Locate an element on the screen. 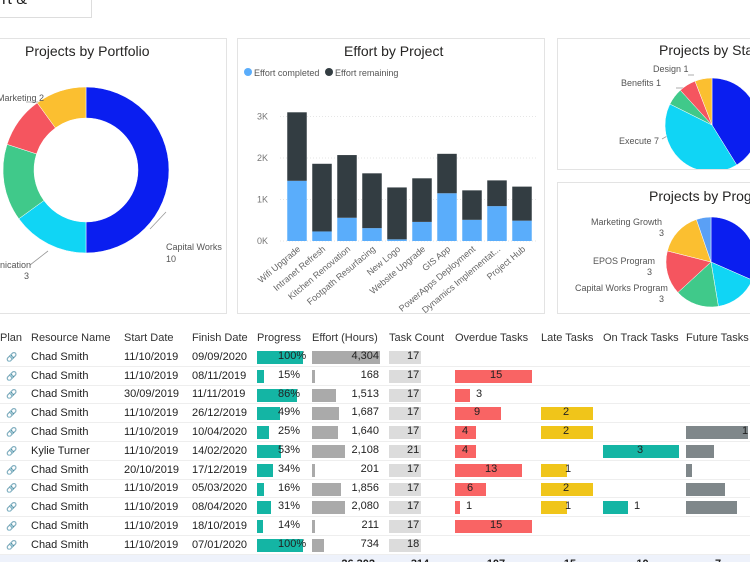 This screenshot has height=562, width=750. progress-cell: 86% is located at coordinates (280, 395).